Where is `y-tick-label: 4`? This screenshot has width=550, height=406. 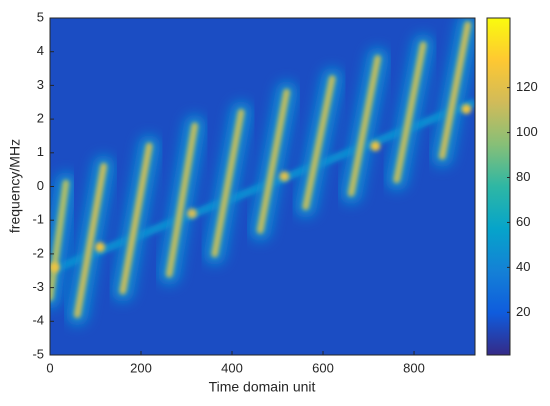 y-tick-label: 4 is located at coordinates (40, 50).